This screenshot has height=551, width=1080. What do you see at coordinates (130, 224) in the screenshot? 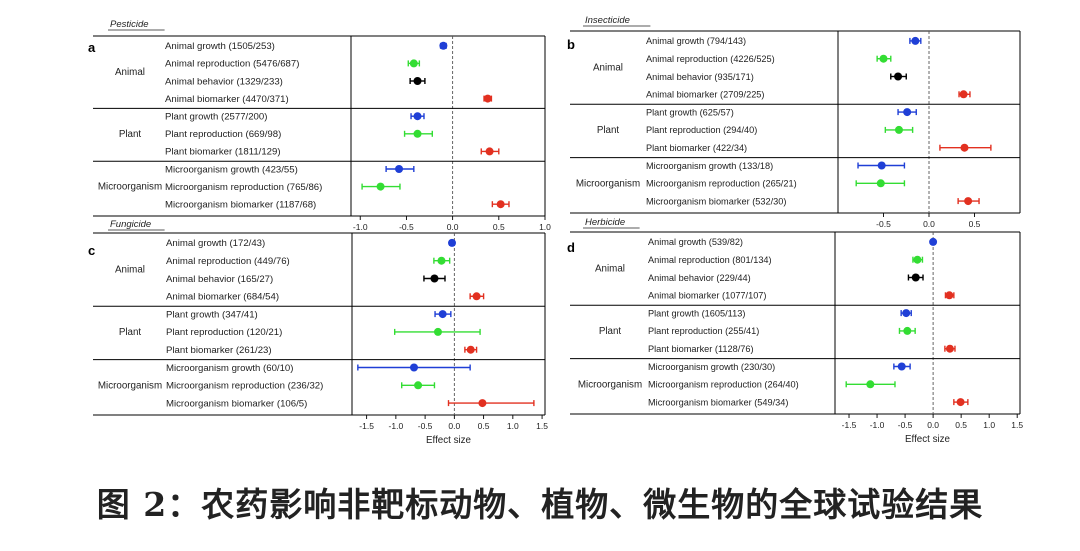
I see `panel-title: Fungicide` at bounding box center [130, 224].